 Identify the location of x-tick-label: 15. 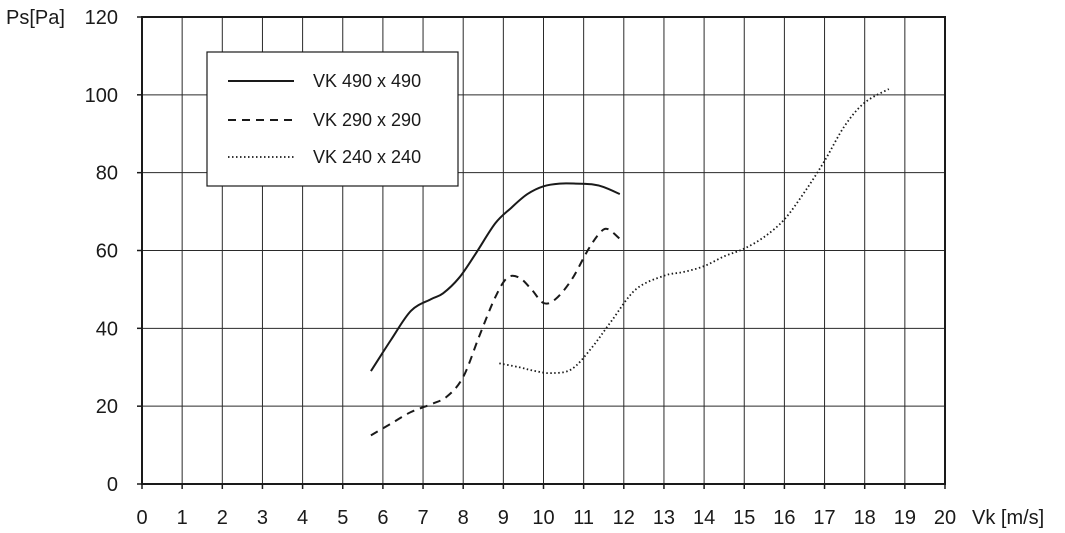
(744, 518).